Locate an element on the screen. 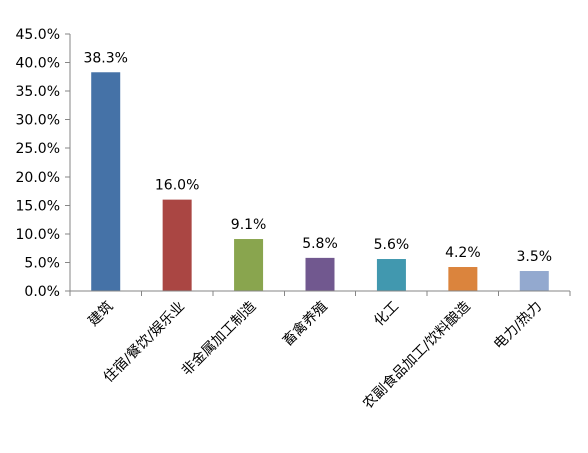  y-tick-label: 25.0% is located at coordinates (38, 149).